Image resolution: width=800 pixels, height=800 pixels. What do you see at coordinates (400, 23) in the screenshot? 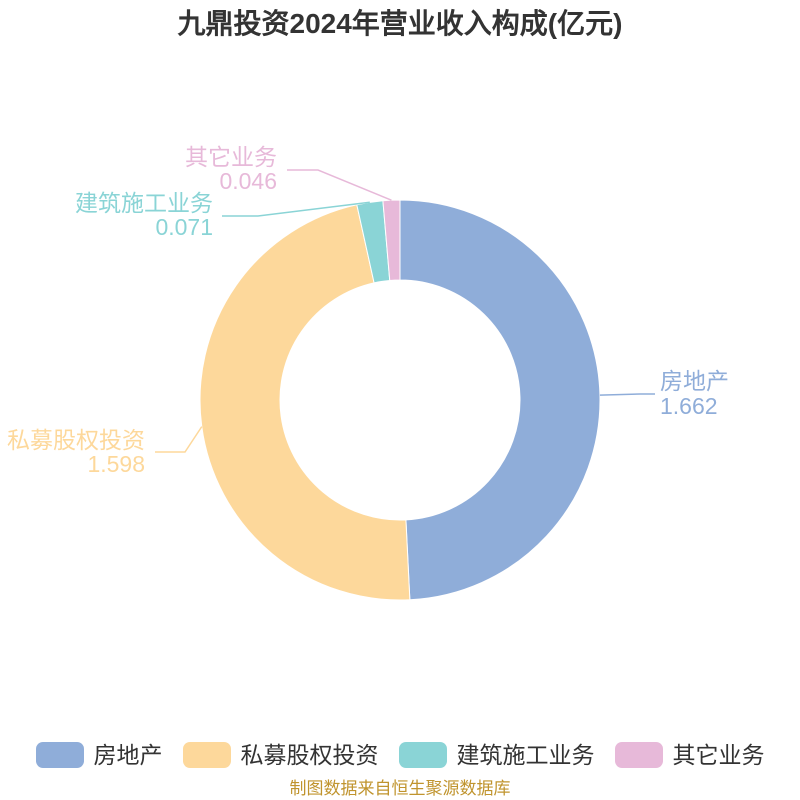
I see `chart-title: 九鼎投资2024年营业收入构成(亿元)` at bounding box center [400, 23].